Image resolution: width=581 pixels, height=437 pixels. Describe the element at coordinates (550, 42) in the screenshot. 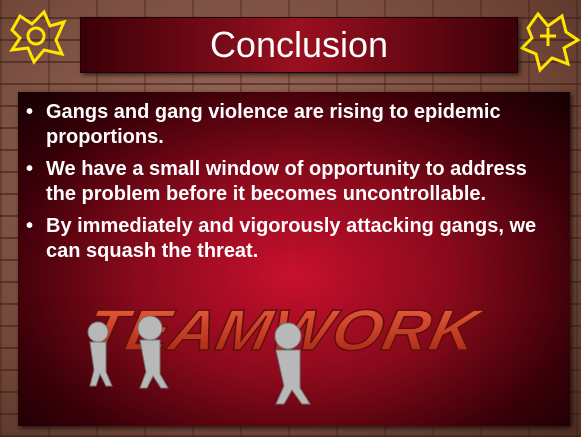

I see `corner-icon-right` at that location.